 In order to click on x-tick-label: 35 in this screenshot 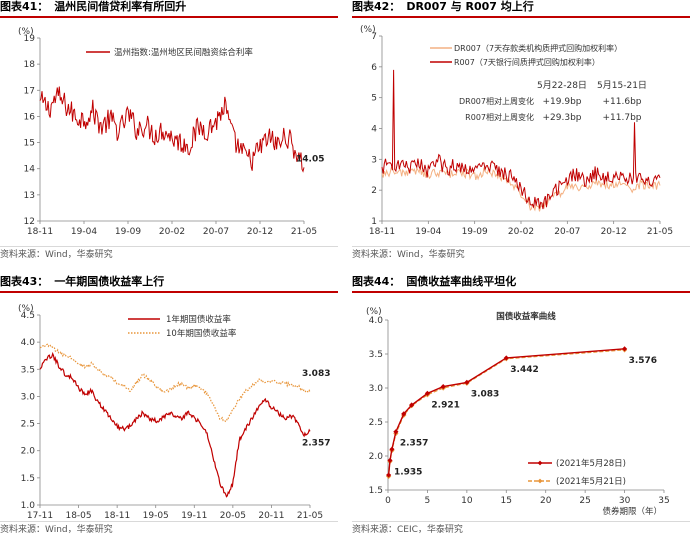, I will do `click(663, 501)`.